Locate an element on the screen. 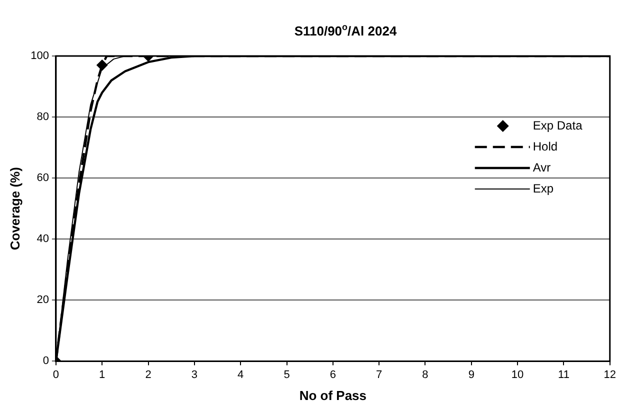 The image size is (619, 412). y-tick-label: 100 is located at coordinates (39, 56).